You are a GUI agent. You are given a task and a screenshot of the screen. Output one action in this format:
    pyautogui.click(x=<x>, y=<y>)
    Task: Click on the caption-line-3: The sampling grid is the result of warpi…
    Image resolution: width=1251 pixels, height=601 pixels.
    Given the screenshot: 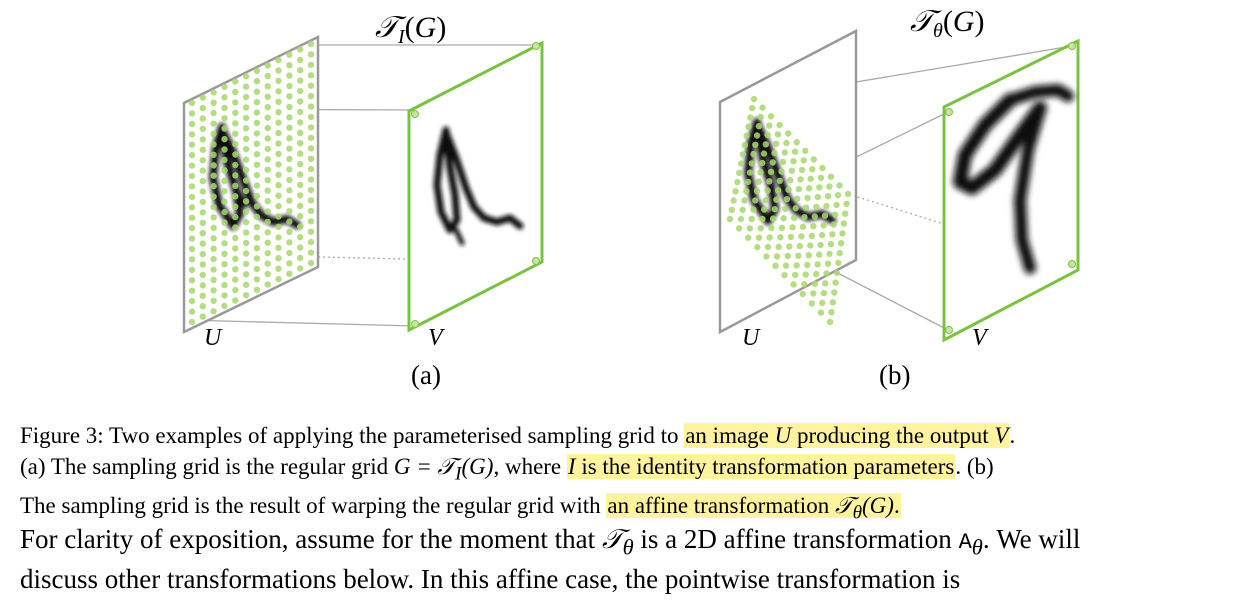 What is the action you would take?
    pyautogui.click(x=460, y=508)
    